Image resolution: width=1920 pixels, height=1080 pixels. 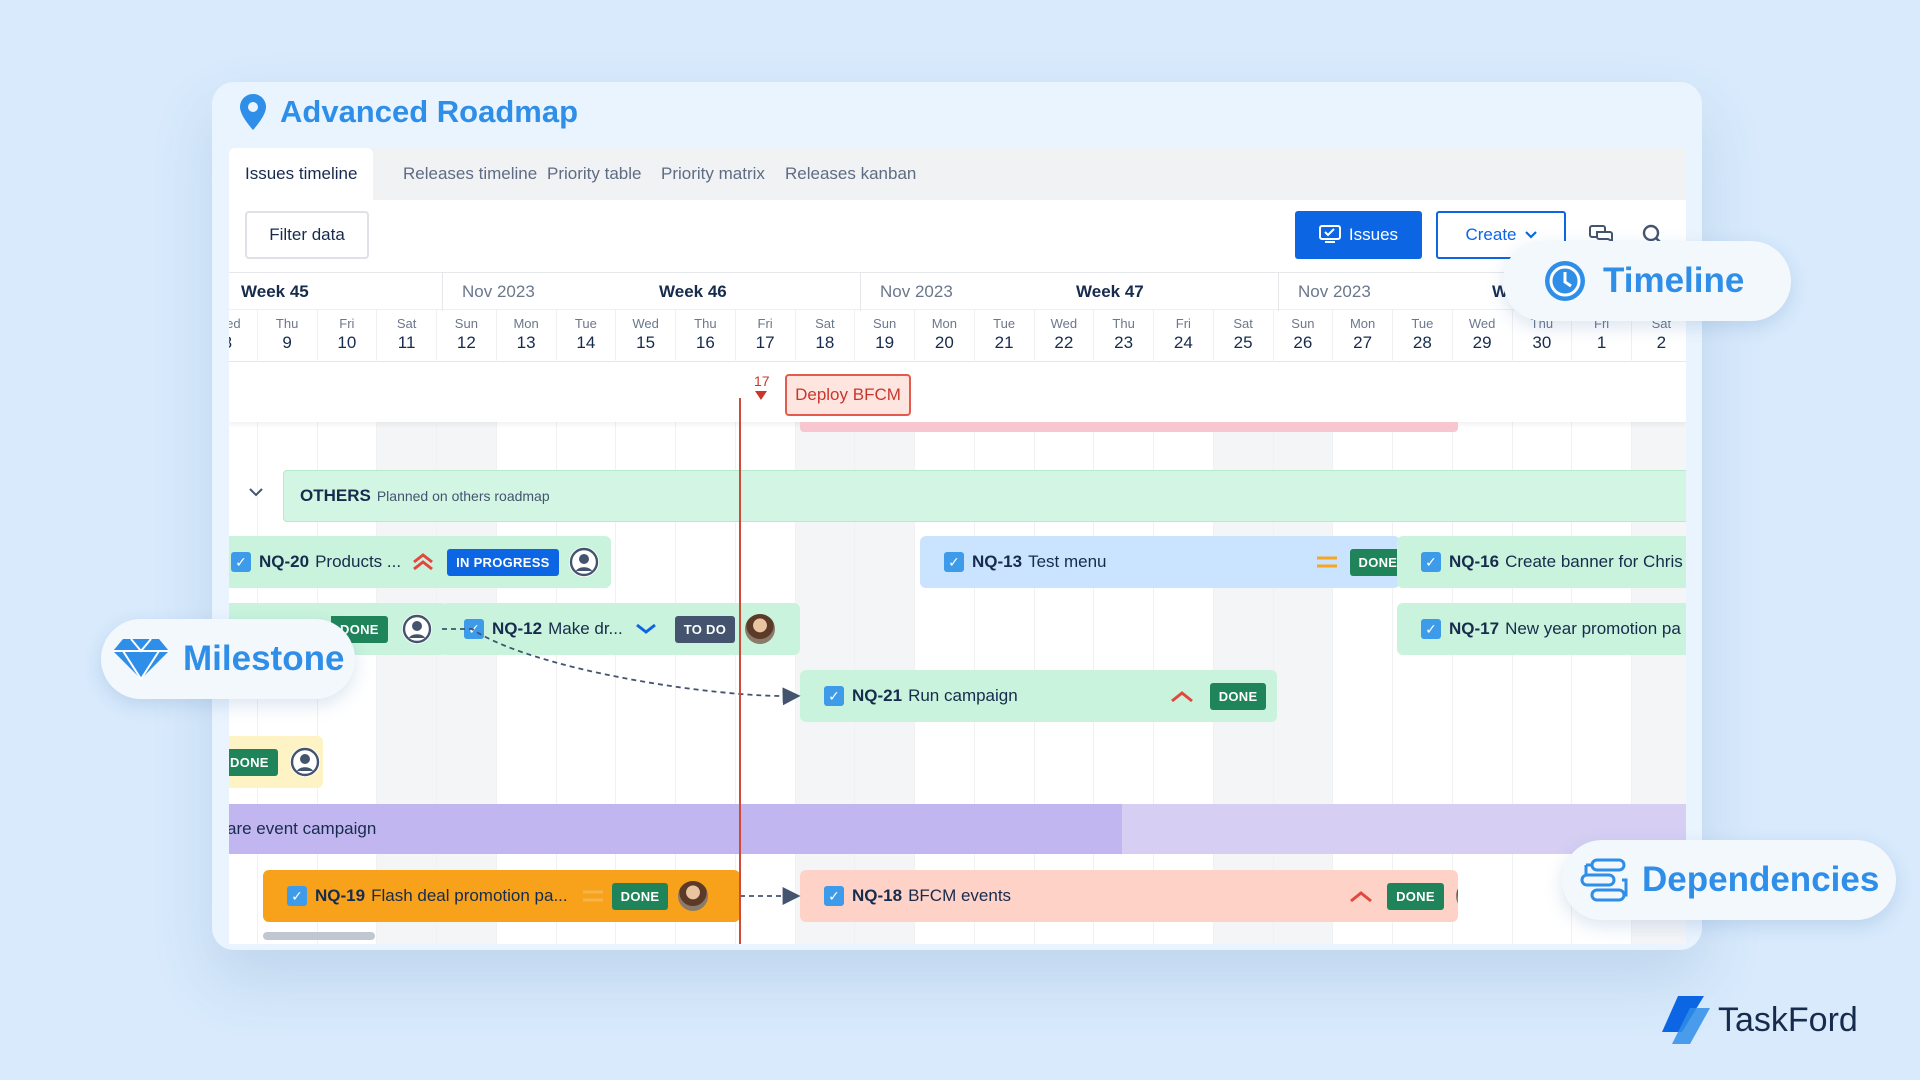 I want to click on callout-milestone: Milestone, so click(x=228, y=659).